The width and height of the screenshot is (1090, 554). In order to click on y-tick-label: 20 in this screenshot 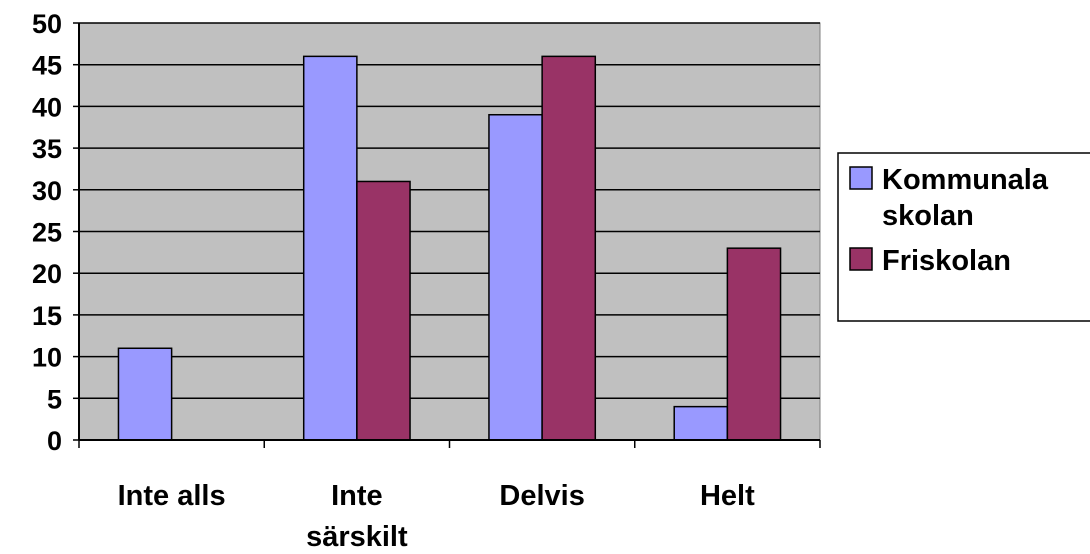, I will do `click(47, 274)`.